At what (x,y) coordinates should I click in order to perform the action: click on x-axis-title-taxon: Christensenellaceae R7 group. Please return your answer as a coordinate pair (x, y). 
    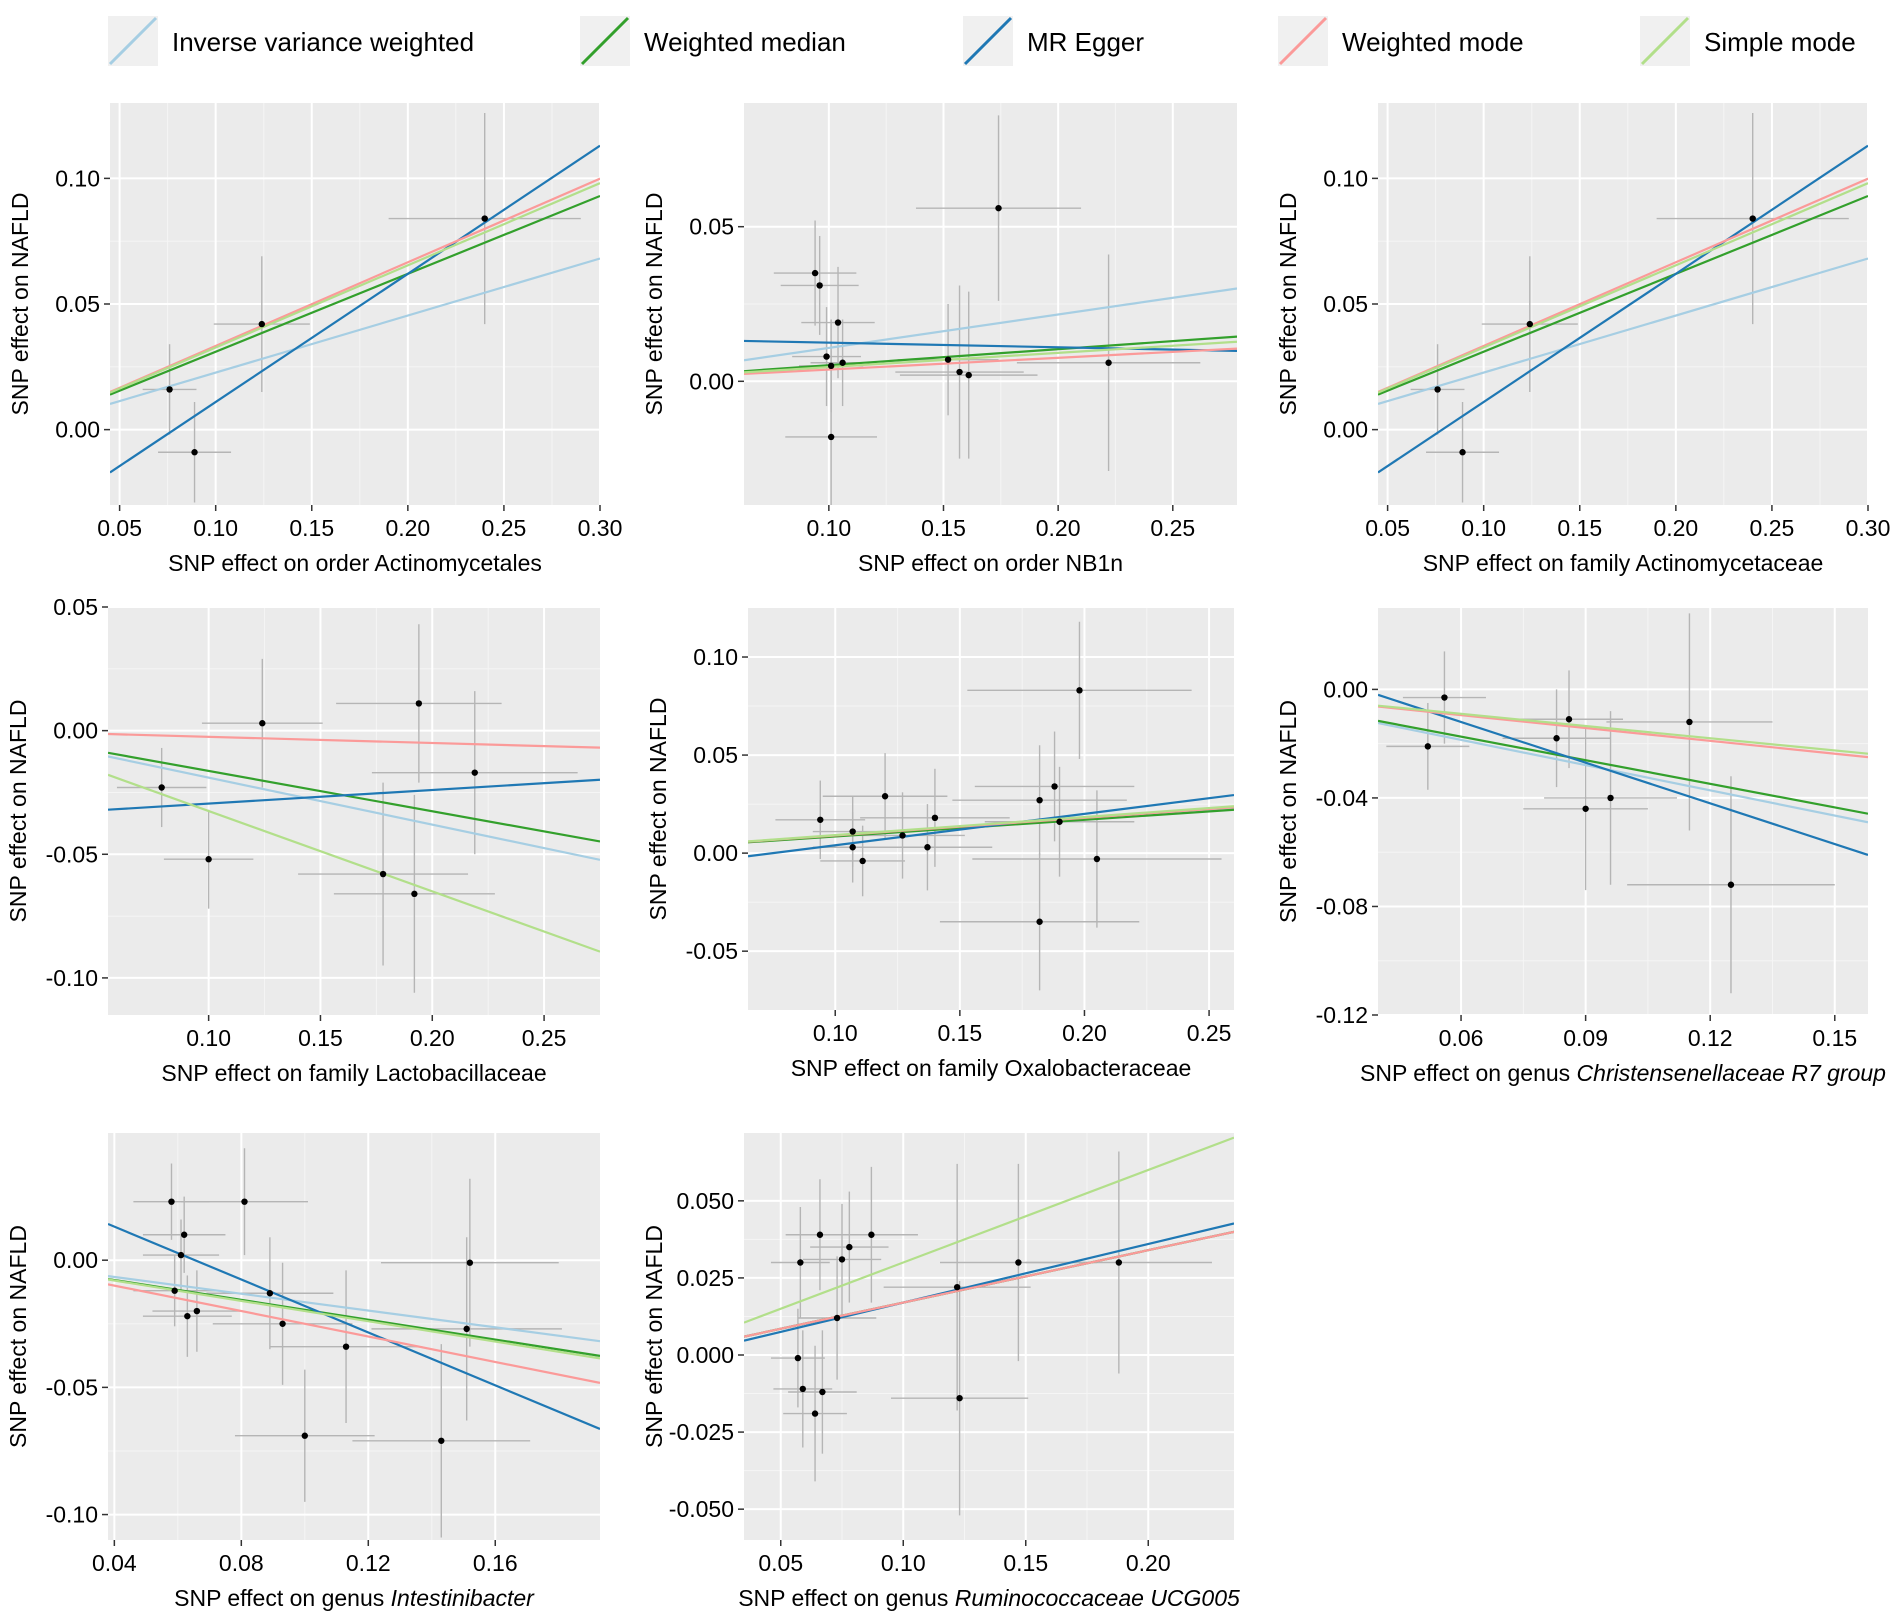
    Looking at the image, I should click on (1732, 1073).